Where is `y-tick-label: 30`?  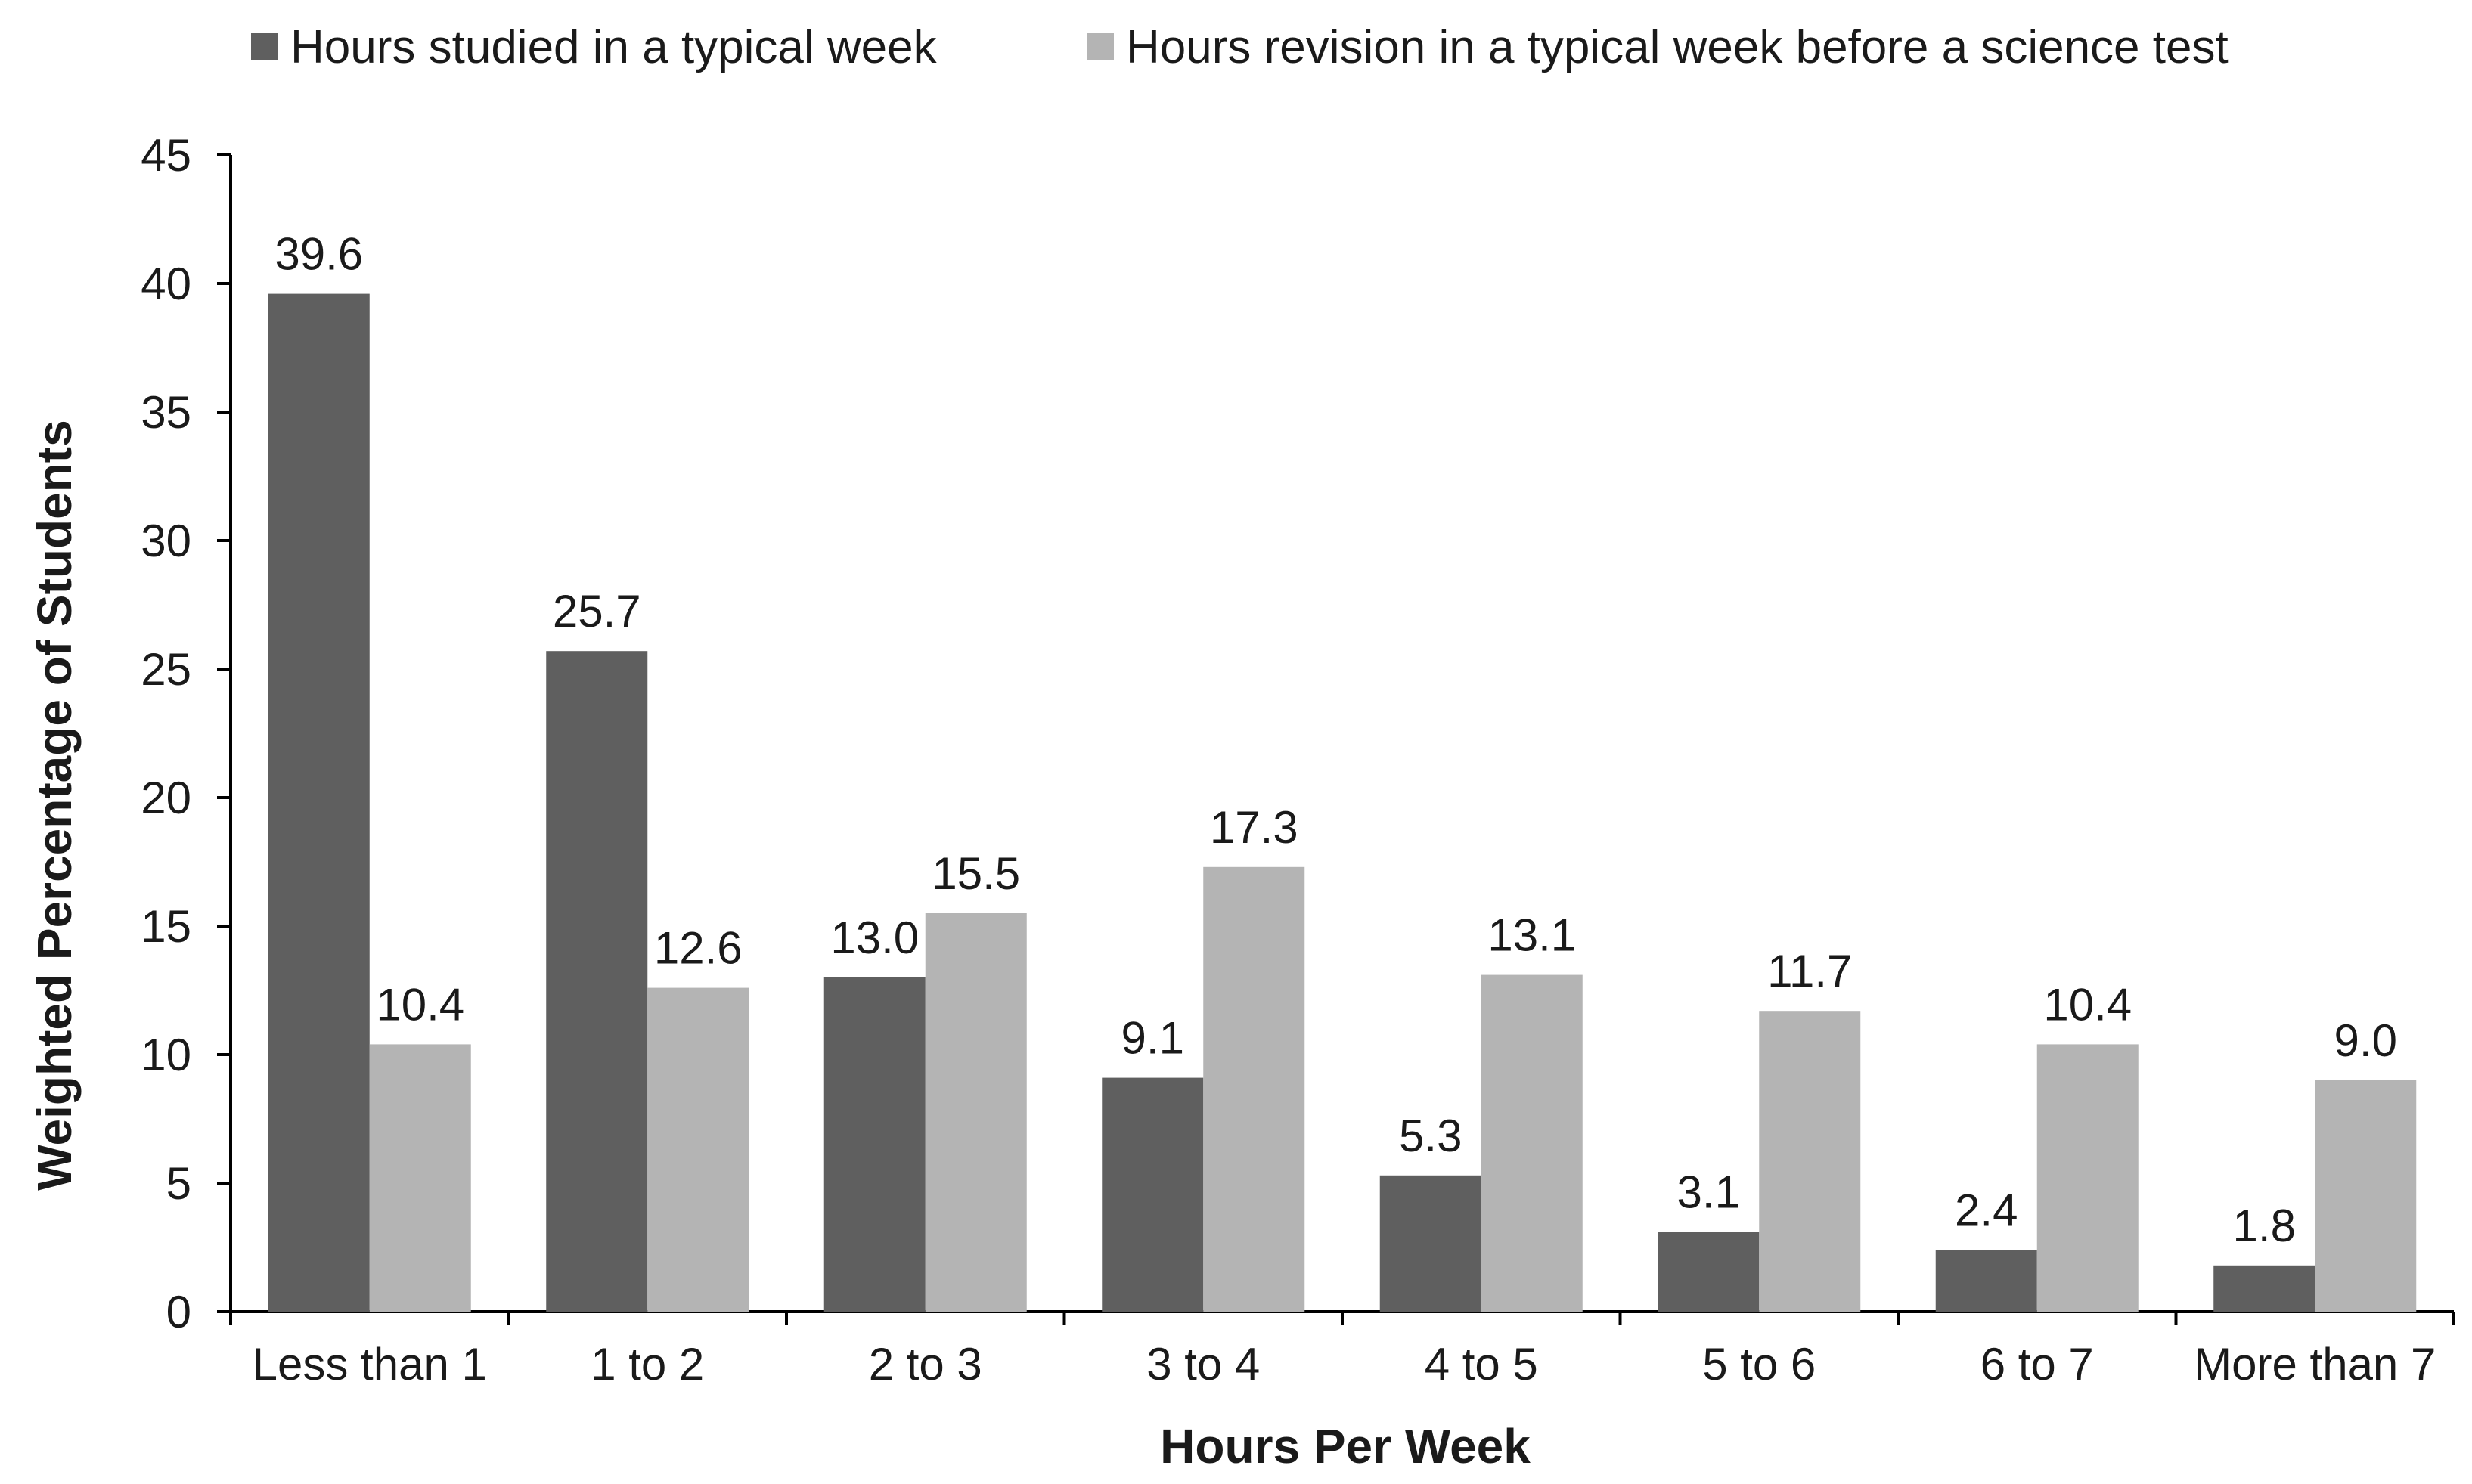
y-tick-label: 30 is located at coordinates (166, 541).